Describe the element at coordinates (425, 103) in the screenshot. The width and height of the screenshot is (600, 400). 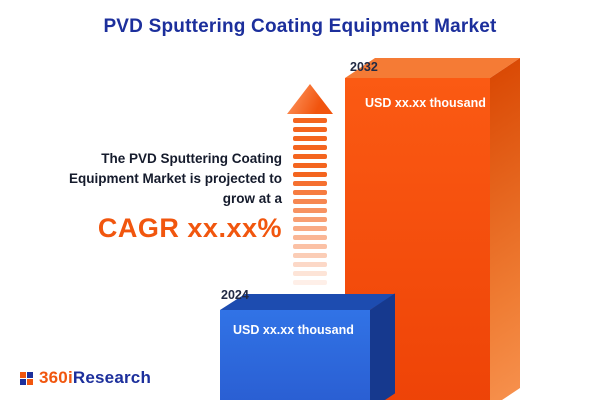
I see `value-label-2032: USD xx.xx thousand` at that location.